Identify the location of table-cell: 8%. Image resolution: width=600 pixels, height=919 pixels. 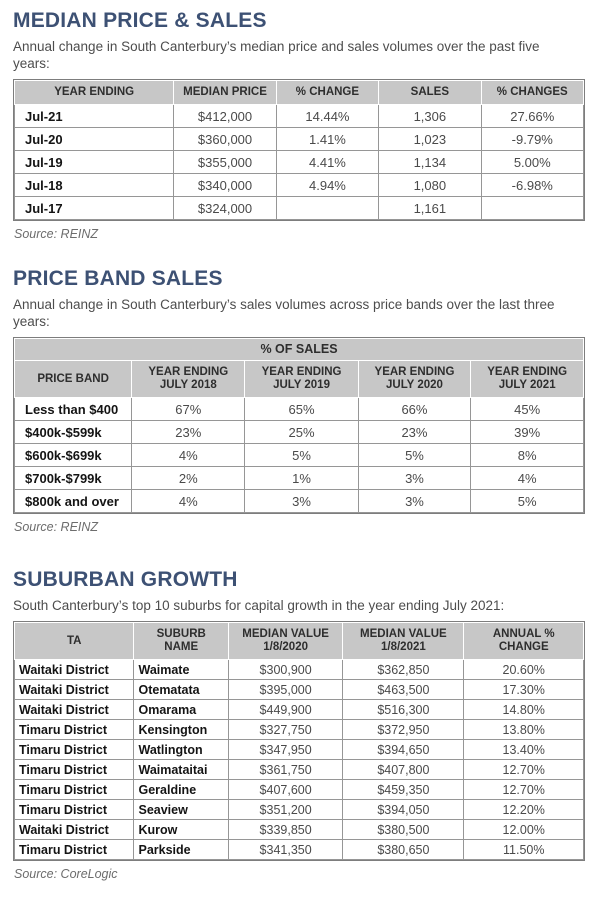
(527, 455).